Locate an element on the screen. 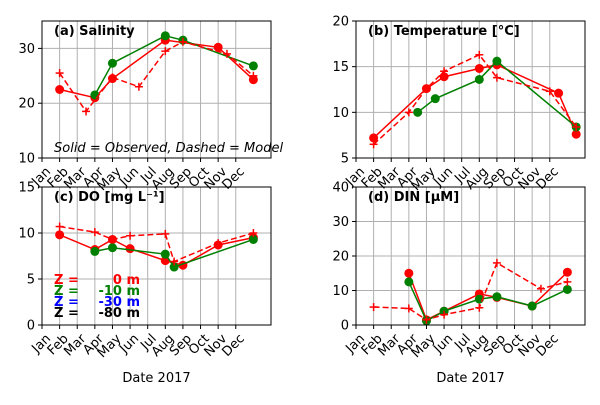 This screenshot has height=405, width=600. legend-value: -80 m is located at coordinates (119, 313).